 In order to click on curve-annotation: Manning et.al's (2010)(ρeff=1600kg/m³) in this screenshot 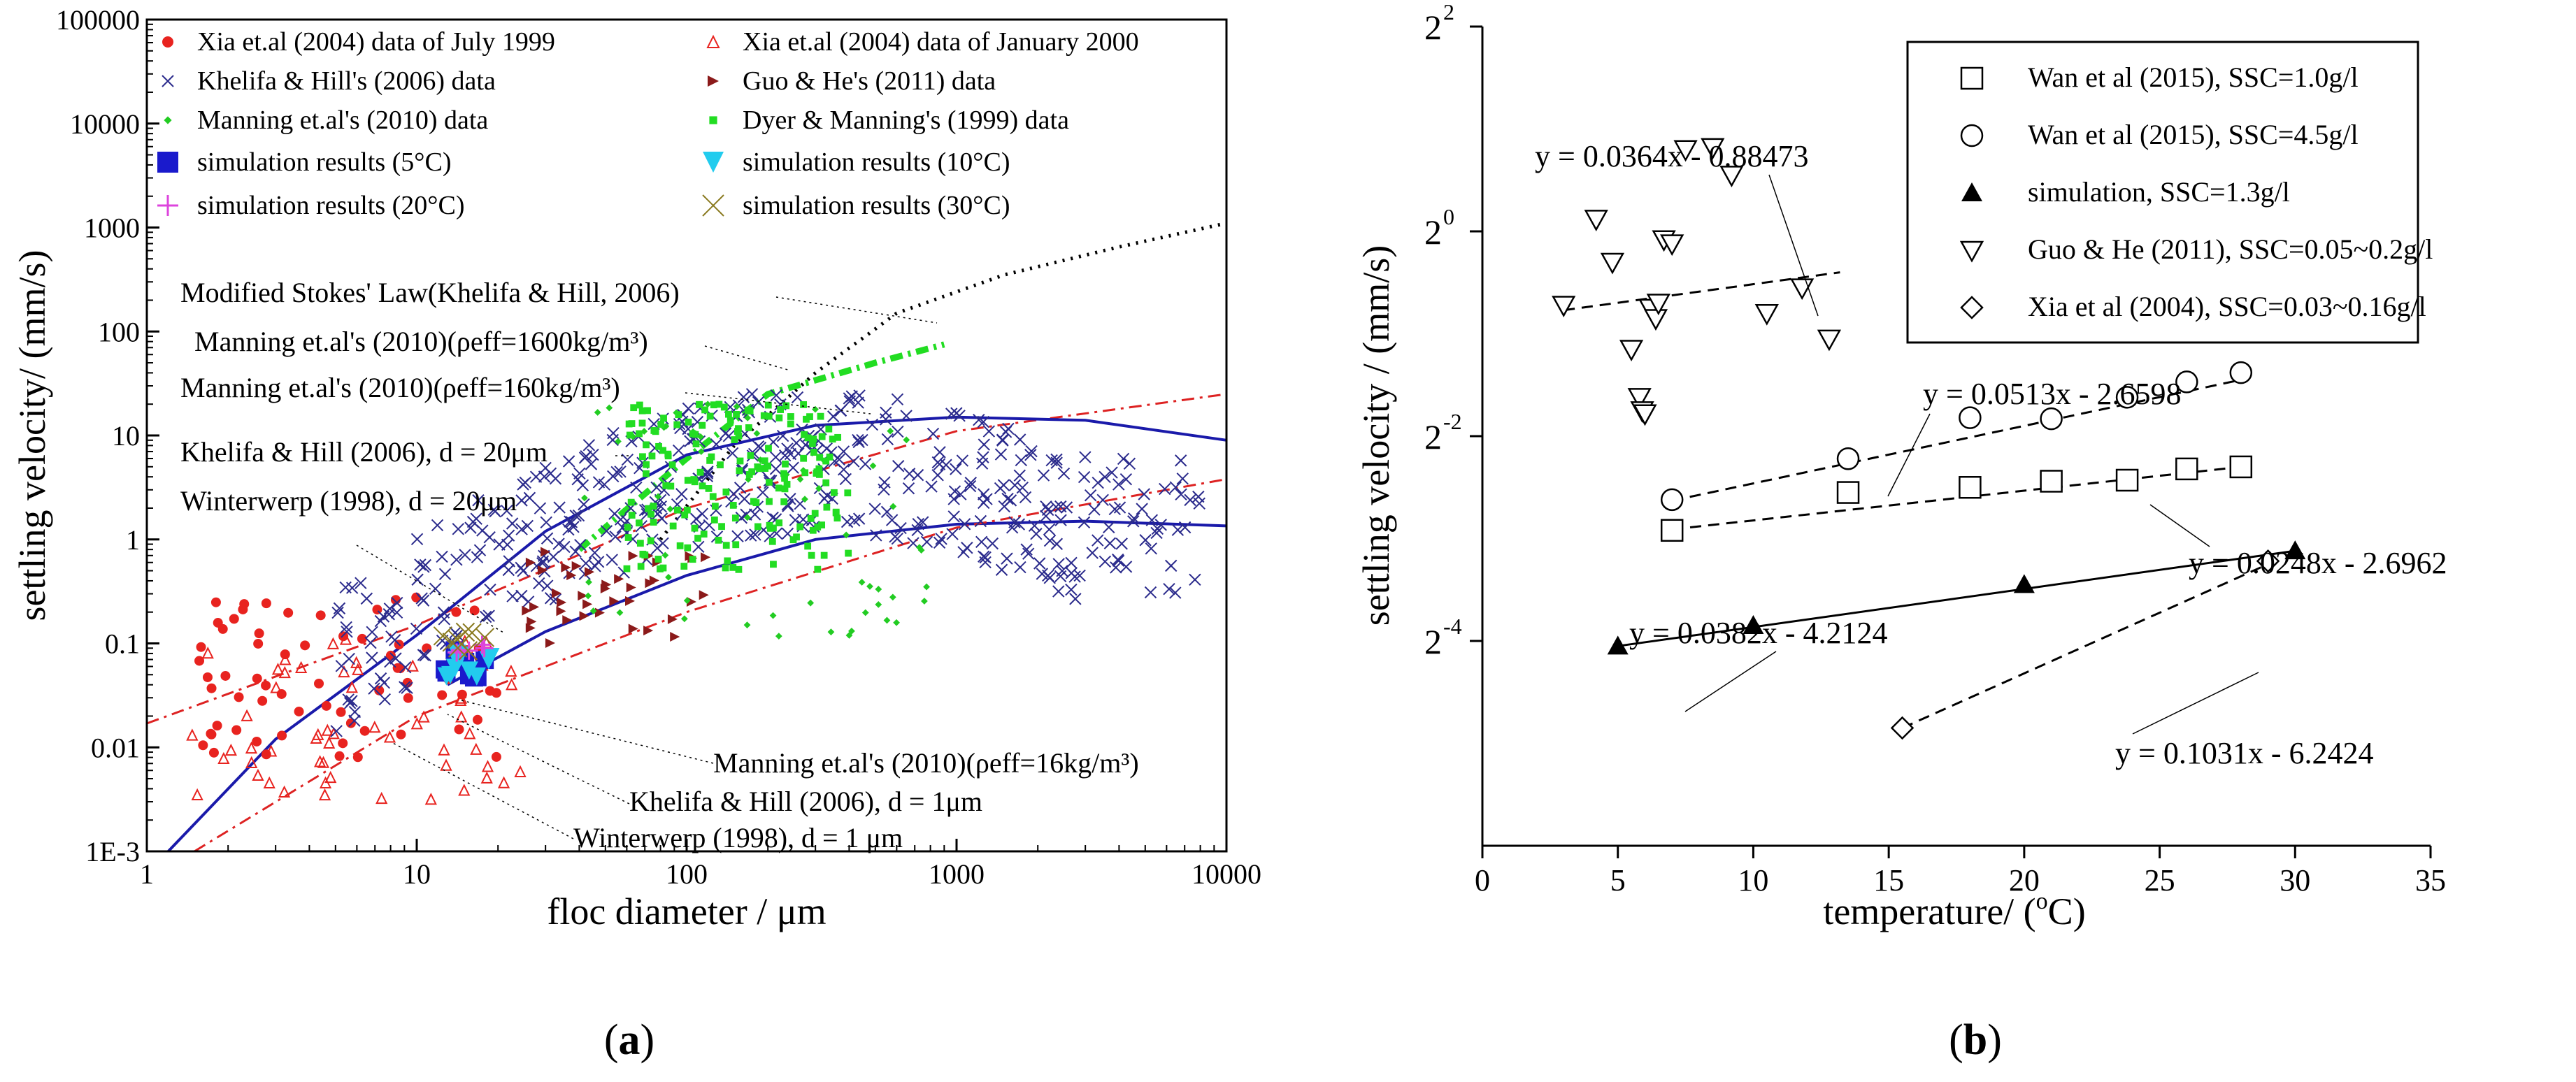, I will do `click(421, 341)`.